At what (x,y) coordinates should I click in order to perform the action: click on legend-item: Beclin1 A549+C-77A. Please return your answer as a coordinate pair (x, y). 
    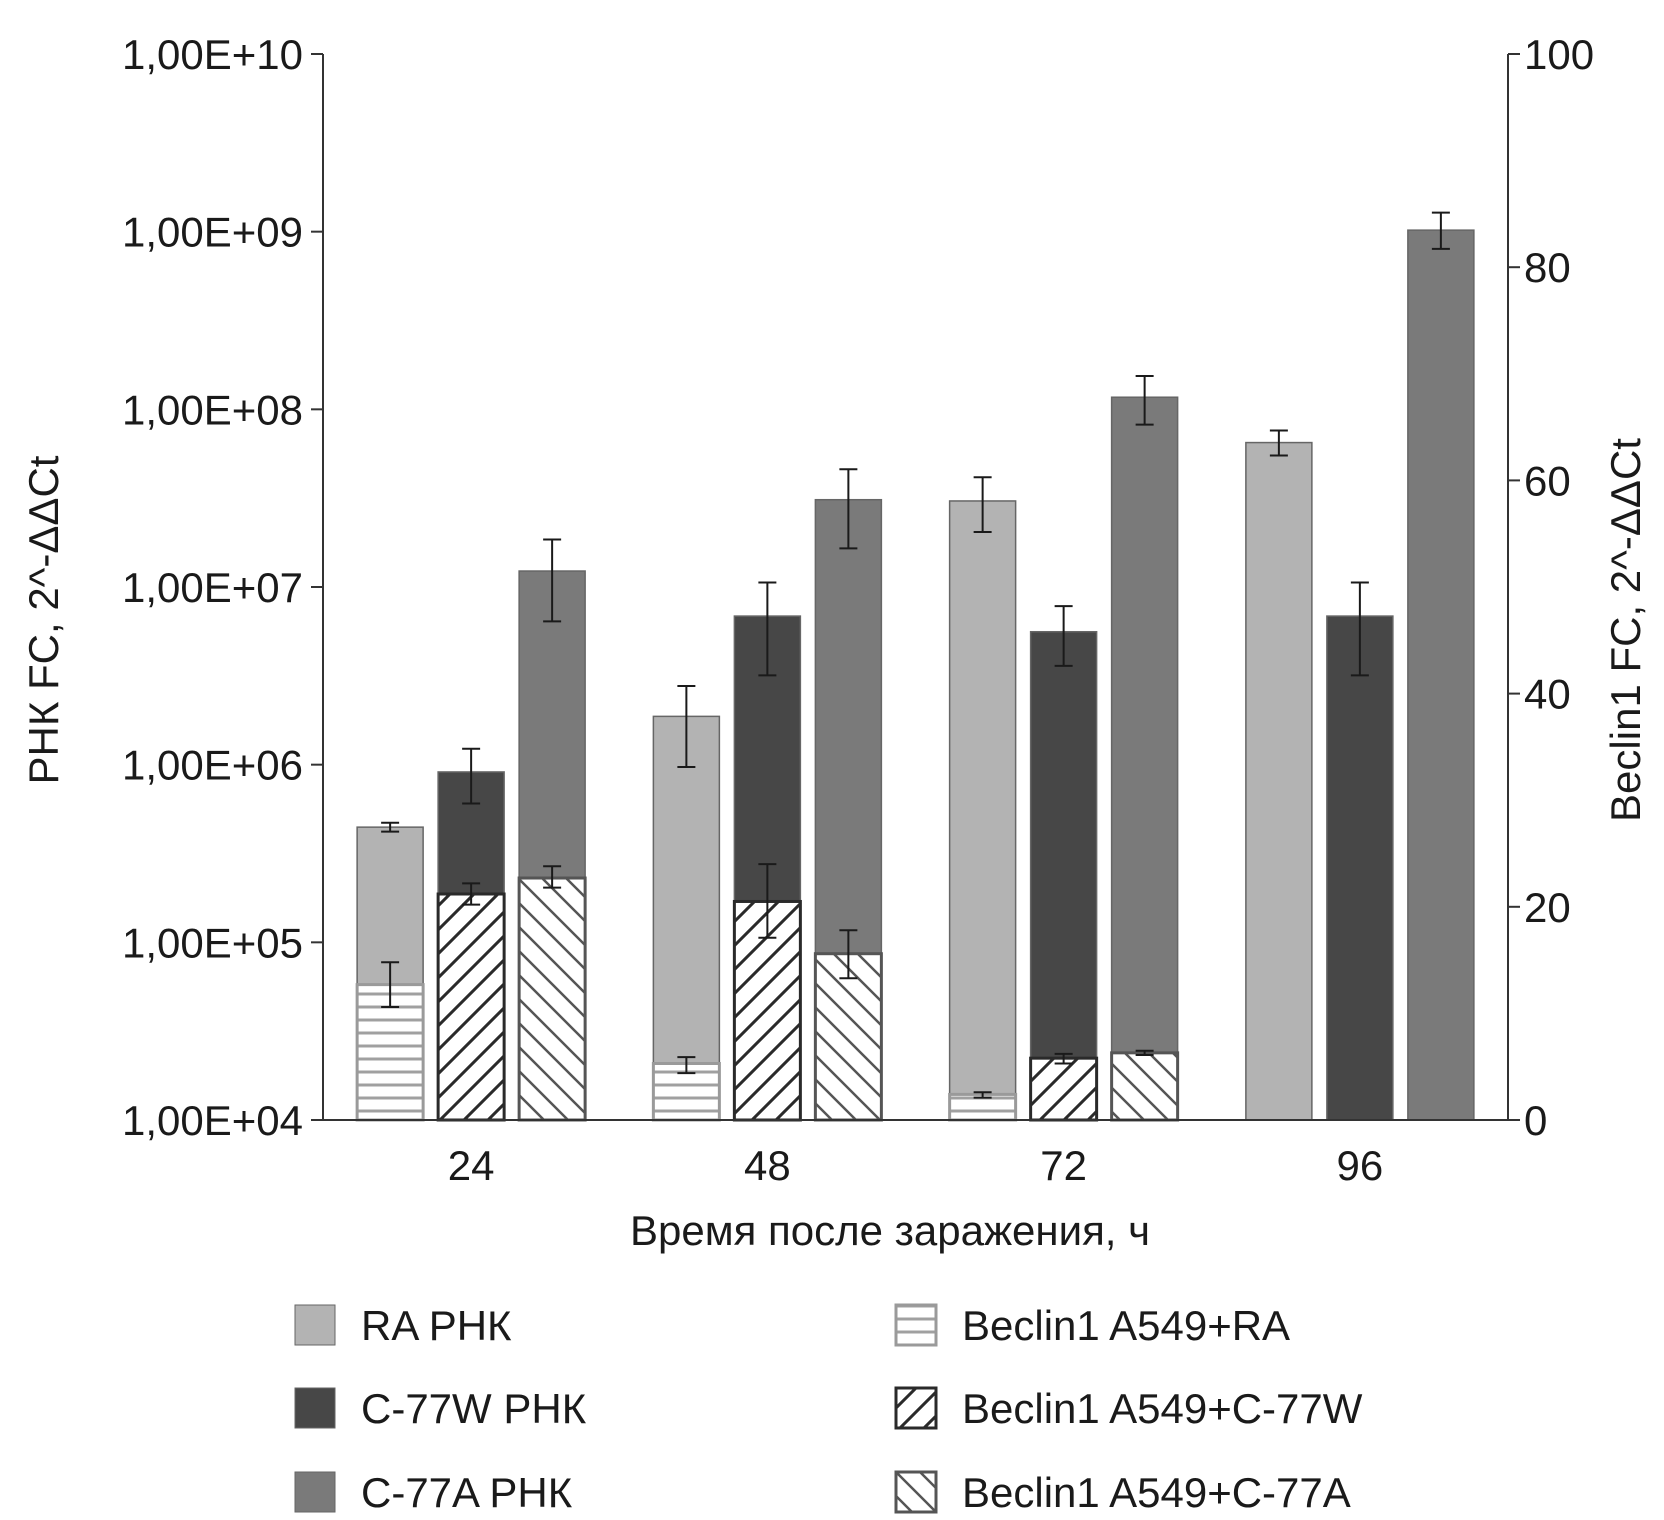
    Looking at the image, I should click on (1122, 1492).